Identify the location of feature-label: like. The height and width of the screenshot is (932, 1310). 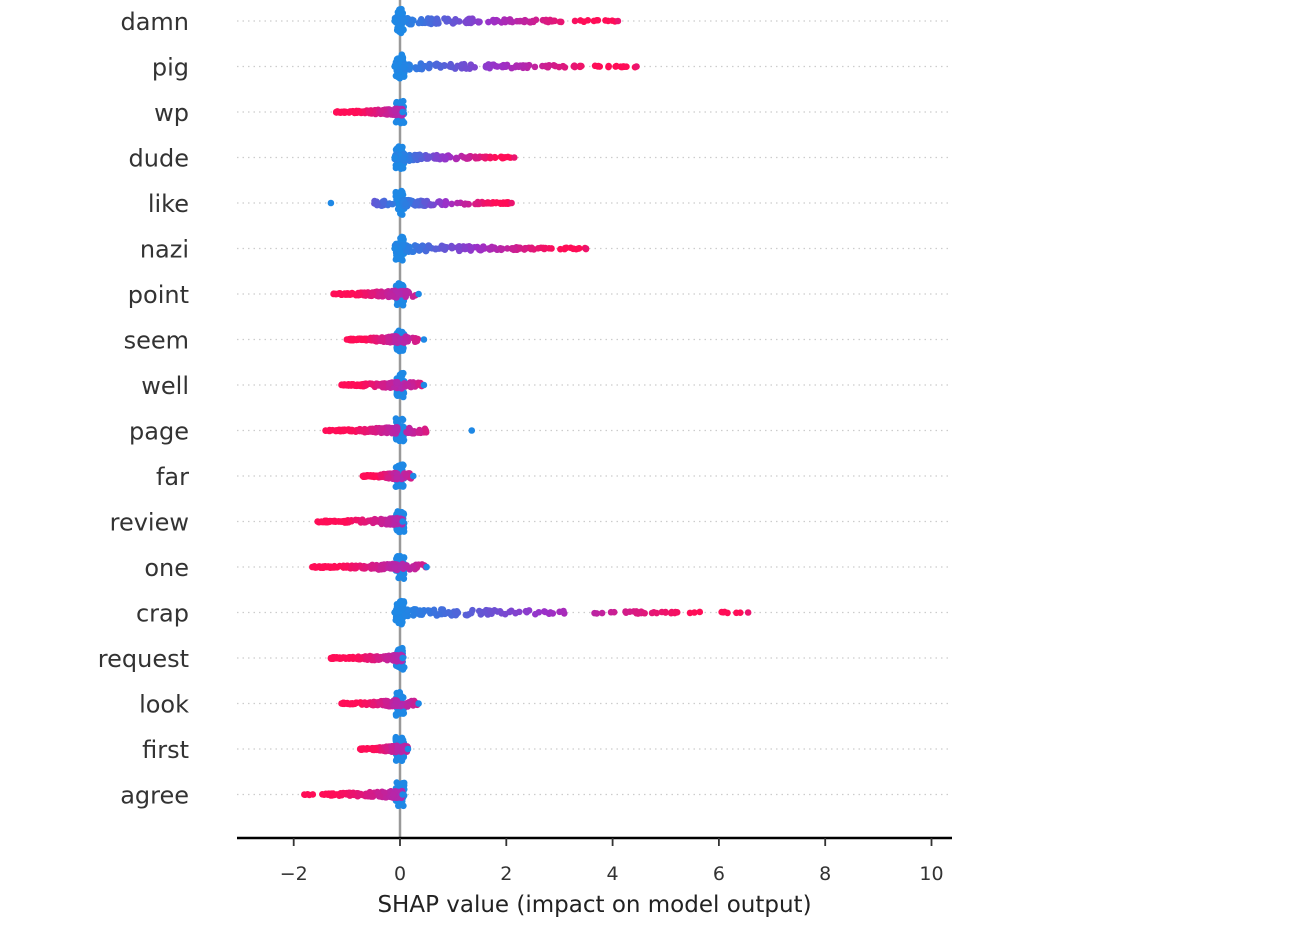
(168, 204).